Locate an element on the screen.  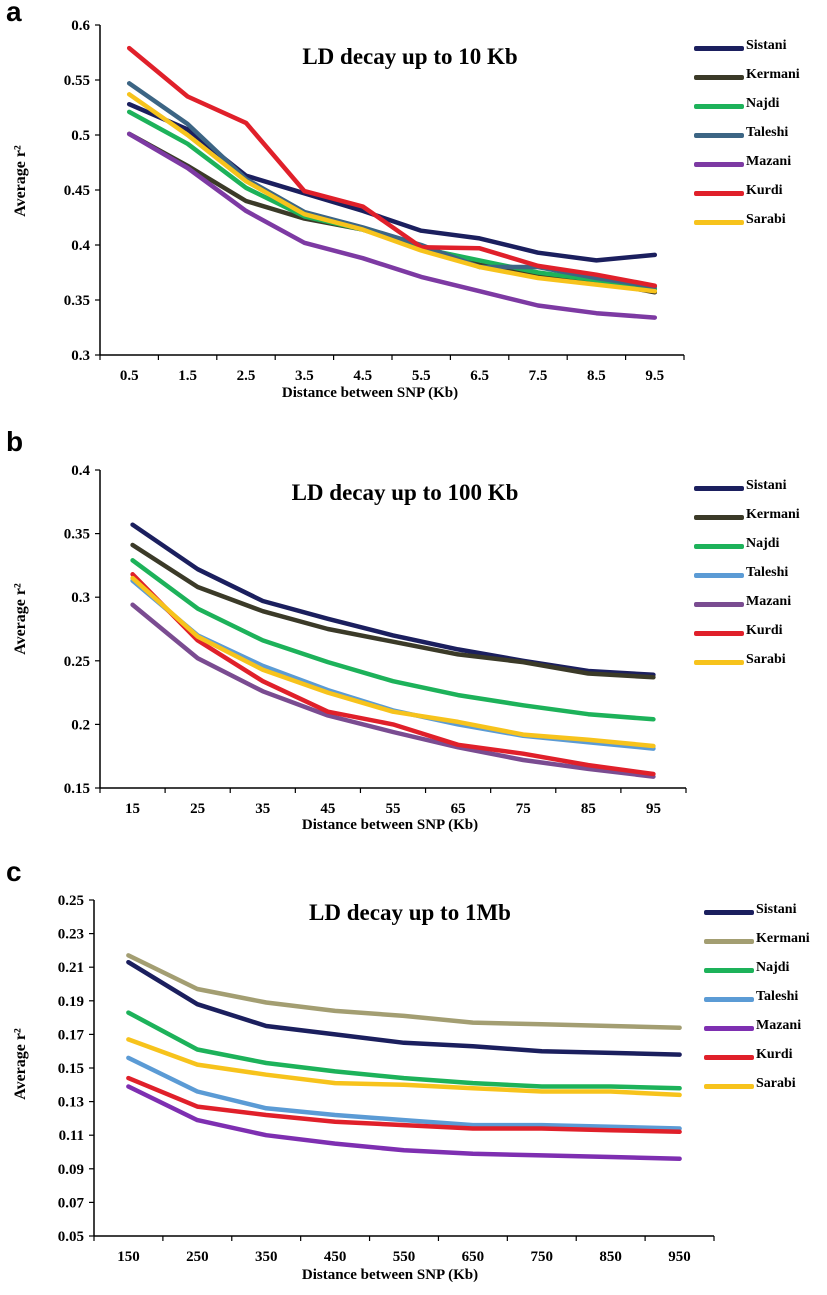
y-tick-label: 0.13 is located at coordinates (71, 1103).